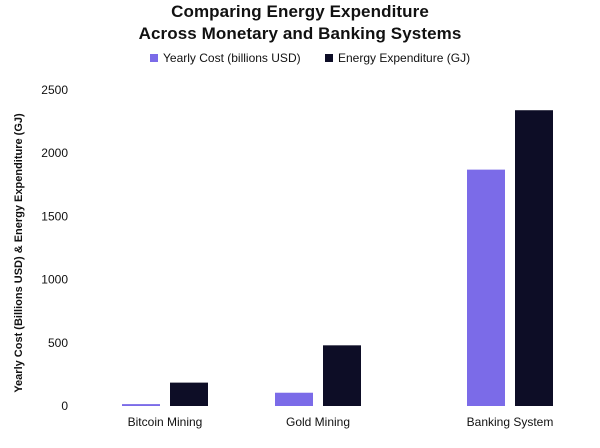 Image resolution: width=600 pixels, height=448 pixels. Describe the element at coordinates (165, 422) in the screenshot. I see `x-tick-label-bitcoin-mining: Bitcoin Mining` at that location.